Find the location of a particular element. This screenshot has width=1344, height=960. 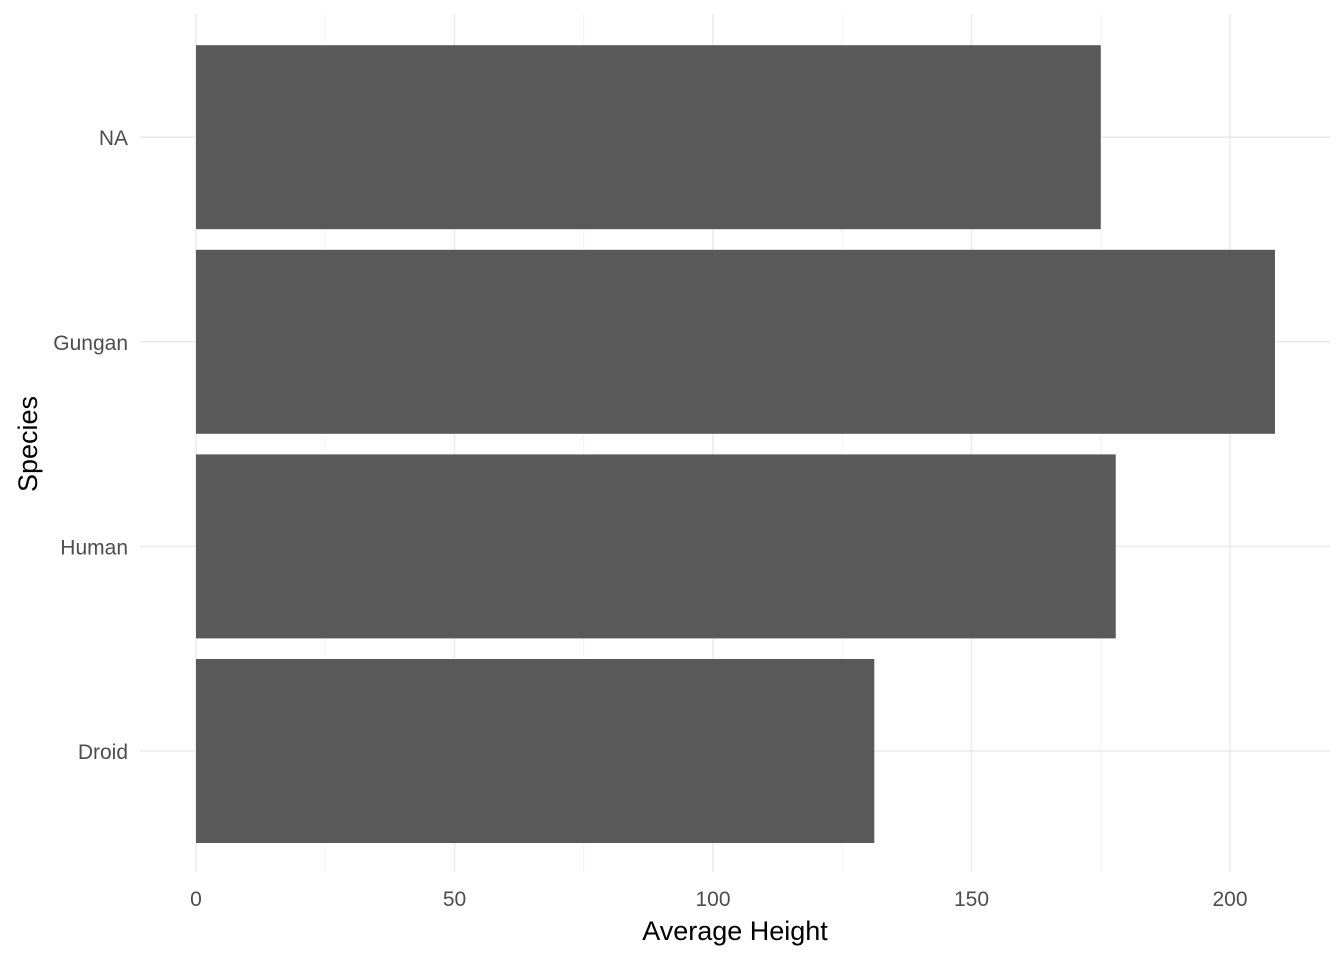

y-tick-label: NA is located at coordinates (113, 138).